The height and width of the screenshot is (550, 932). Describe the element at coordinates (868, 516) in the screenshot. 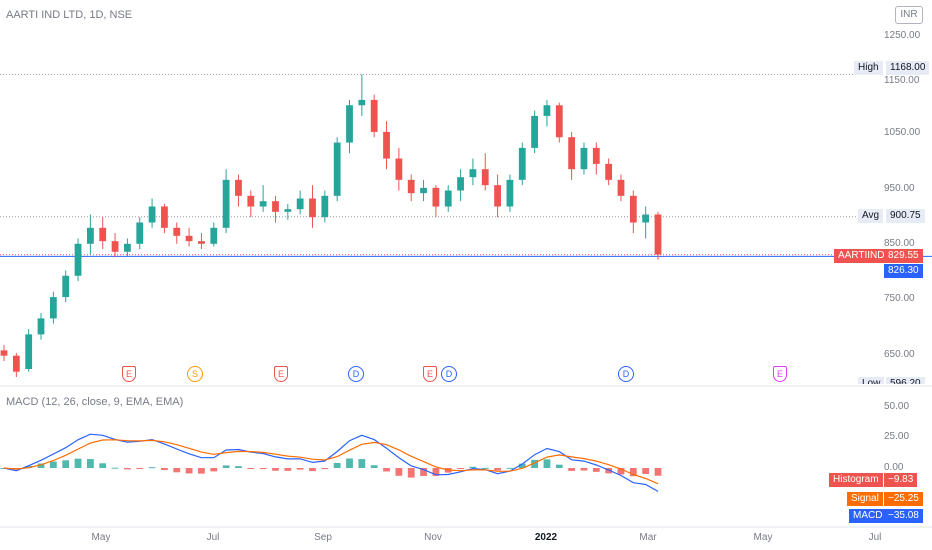

I see `macd-label: MACD` at that location.